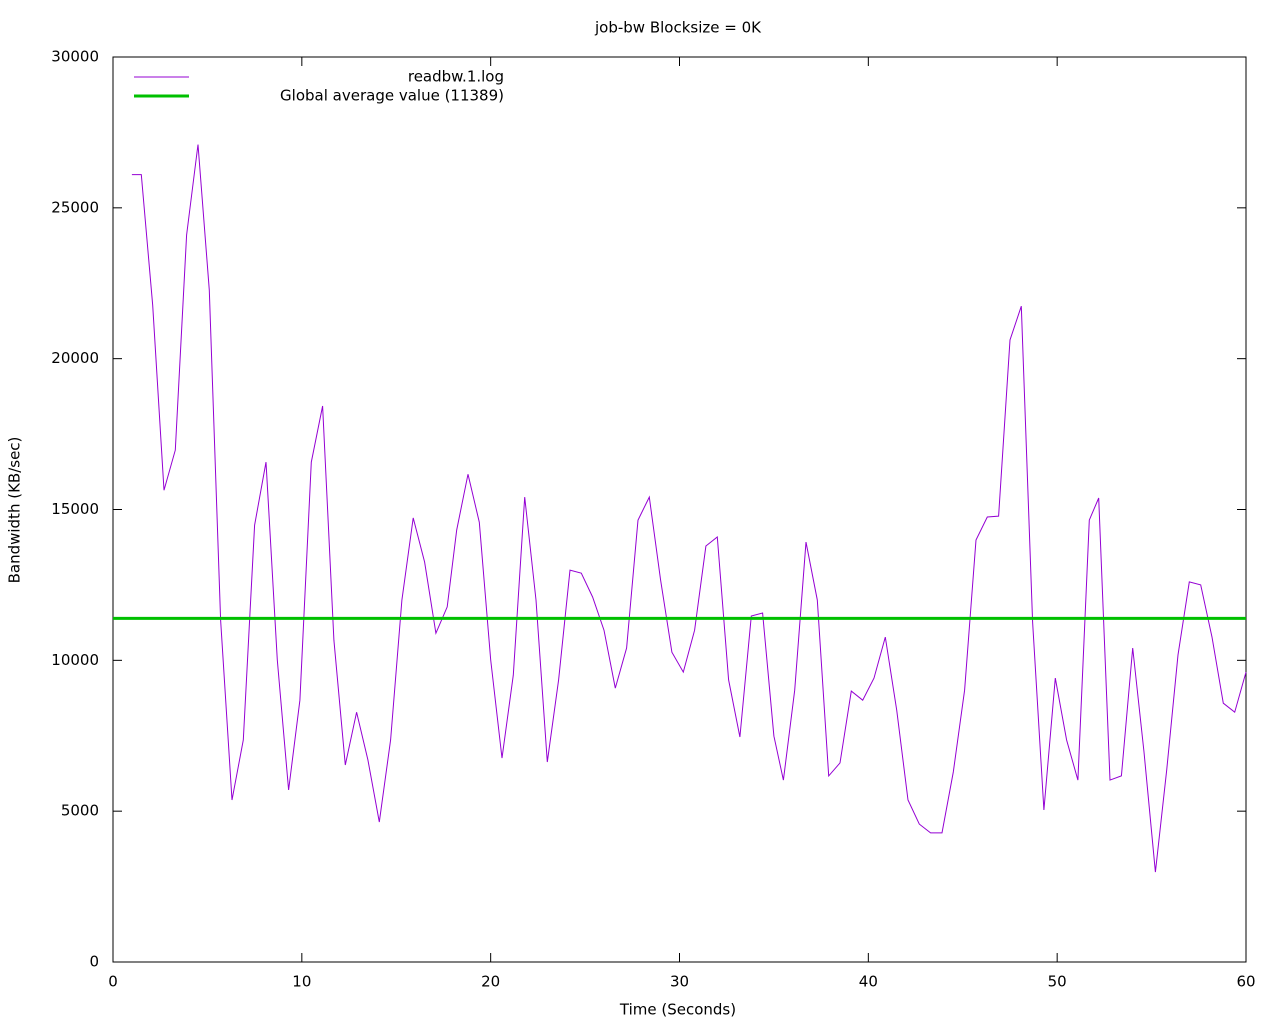 The image size is (1280, 1024). Describe the element at coordinates (392, 96) in the screenshot. I see `legend-label: Global average value (11389)` at that location.